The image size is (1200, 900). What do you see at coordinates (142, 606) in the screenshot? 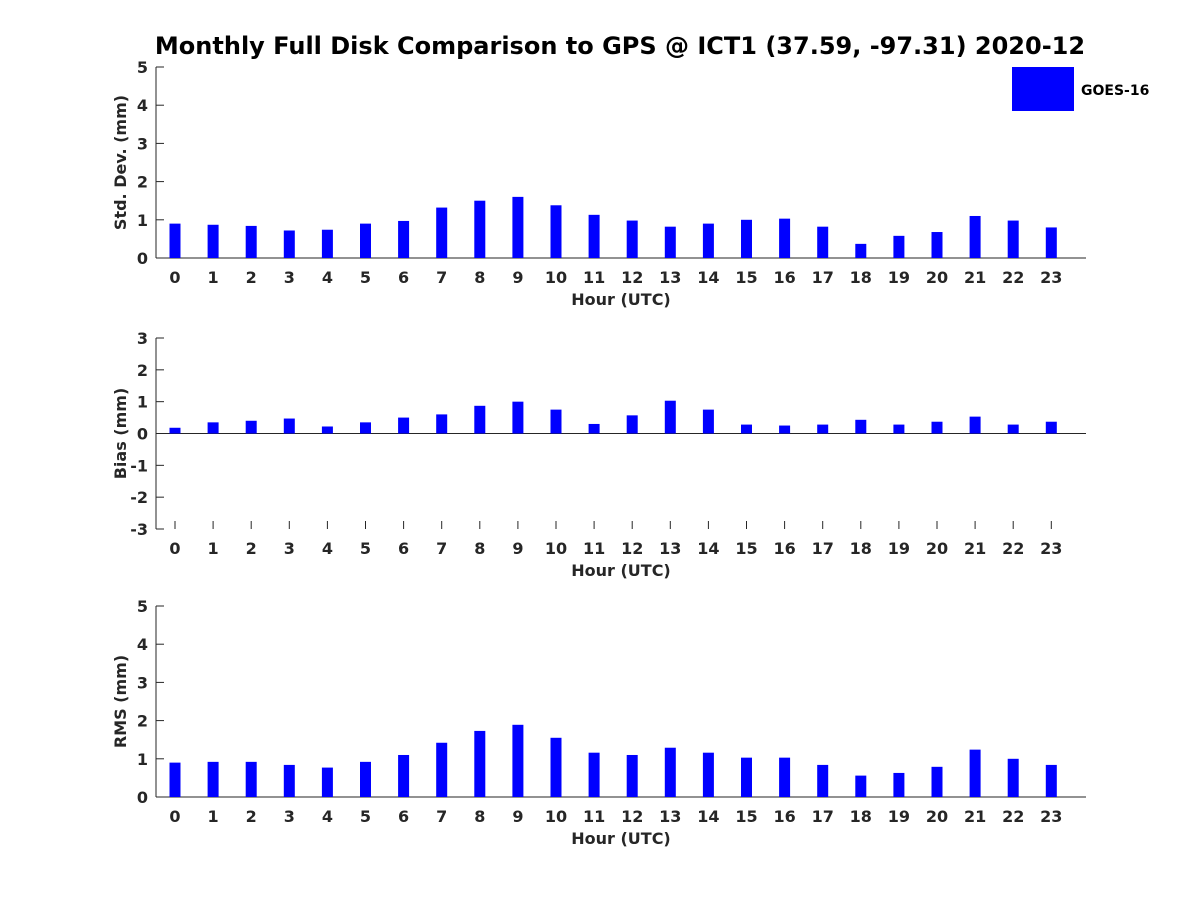
I see `rms-y-tick-label: 5` at bounding box center [142, 606].